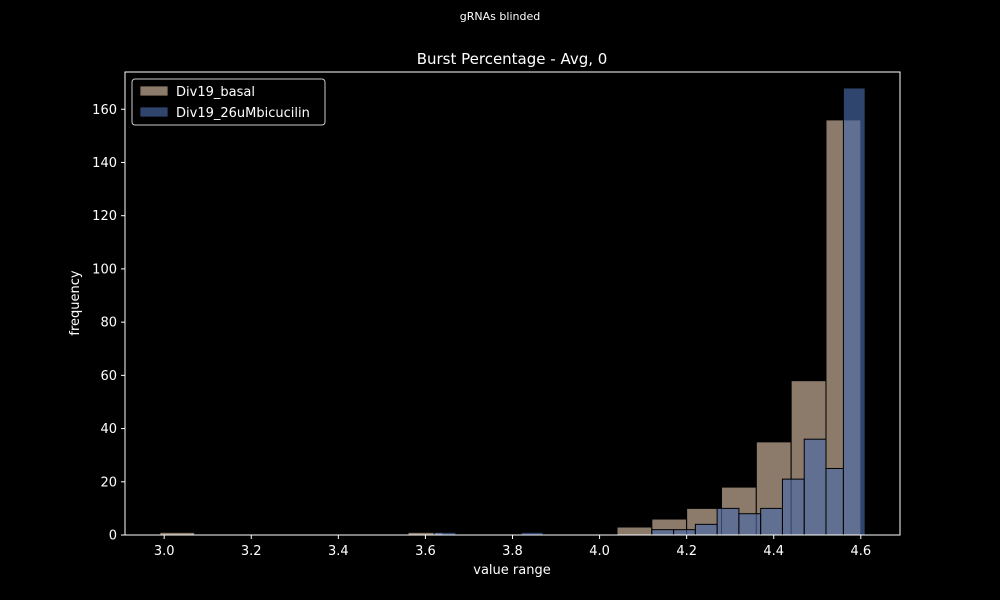 This screenshot has height=600, width=1000. Describe the element at coordinates (500, 16) in the screenshot. I see `figure-suptitle: gRNAs blinded` at that location.